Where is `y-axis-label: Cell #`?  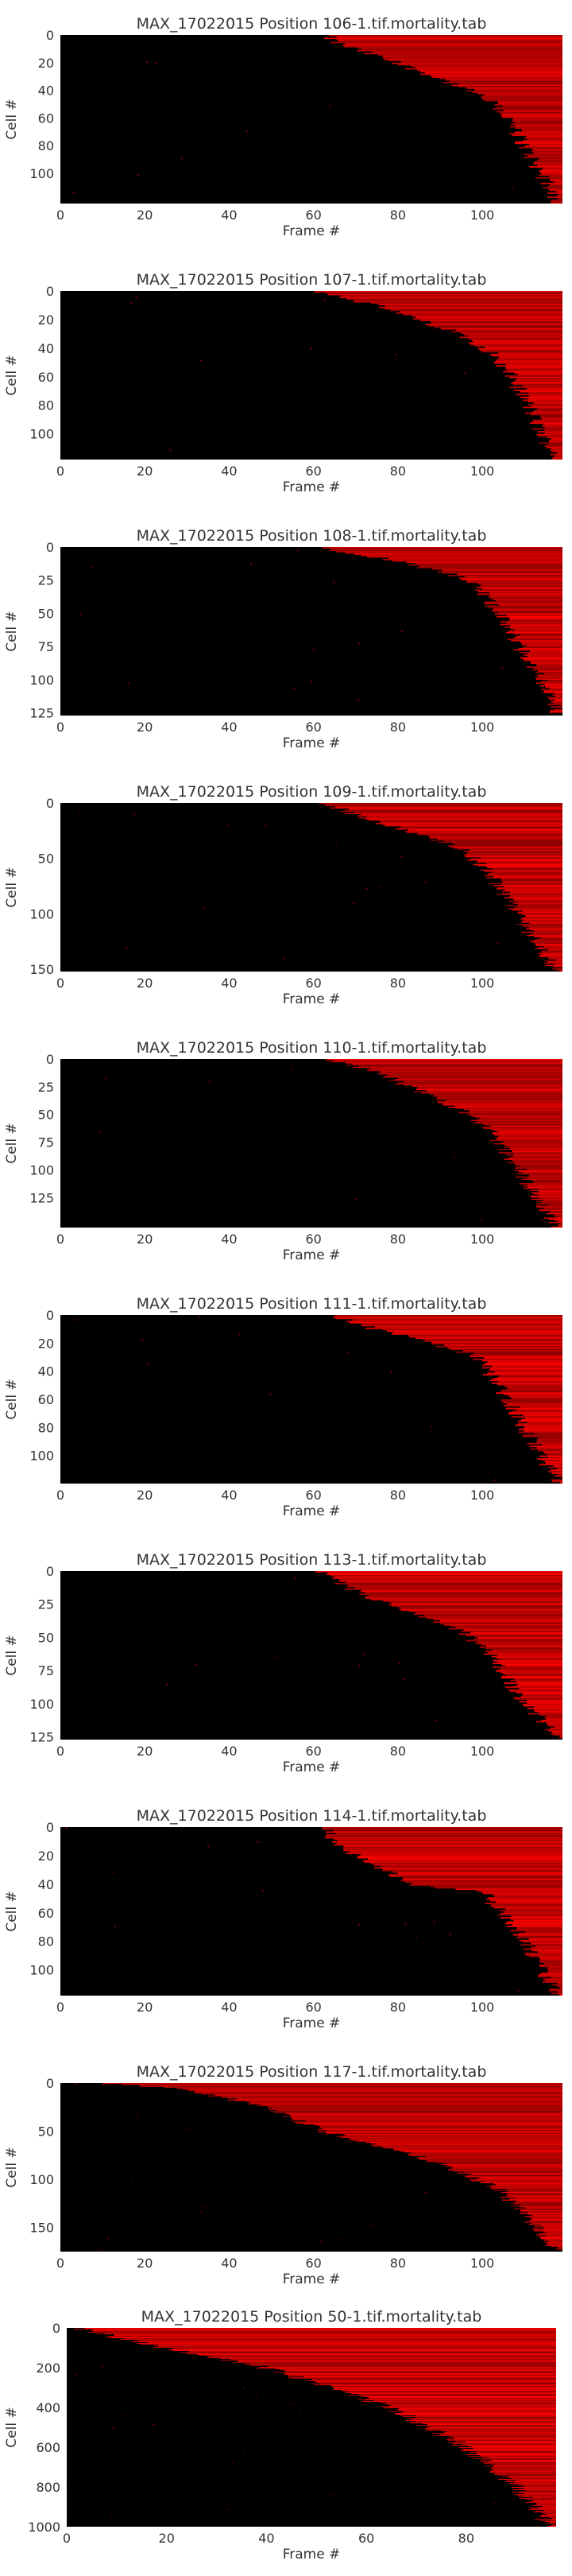 y-axis-label: Cell # is located at coordinates (12, 1399).